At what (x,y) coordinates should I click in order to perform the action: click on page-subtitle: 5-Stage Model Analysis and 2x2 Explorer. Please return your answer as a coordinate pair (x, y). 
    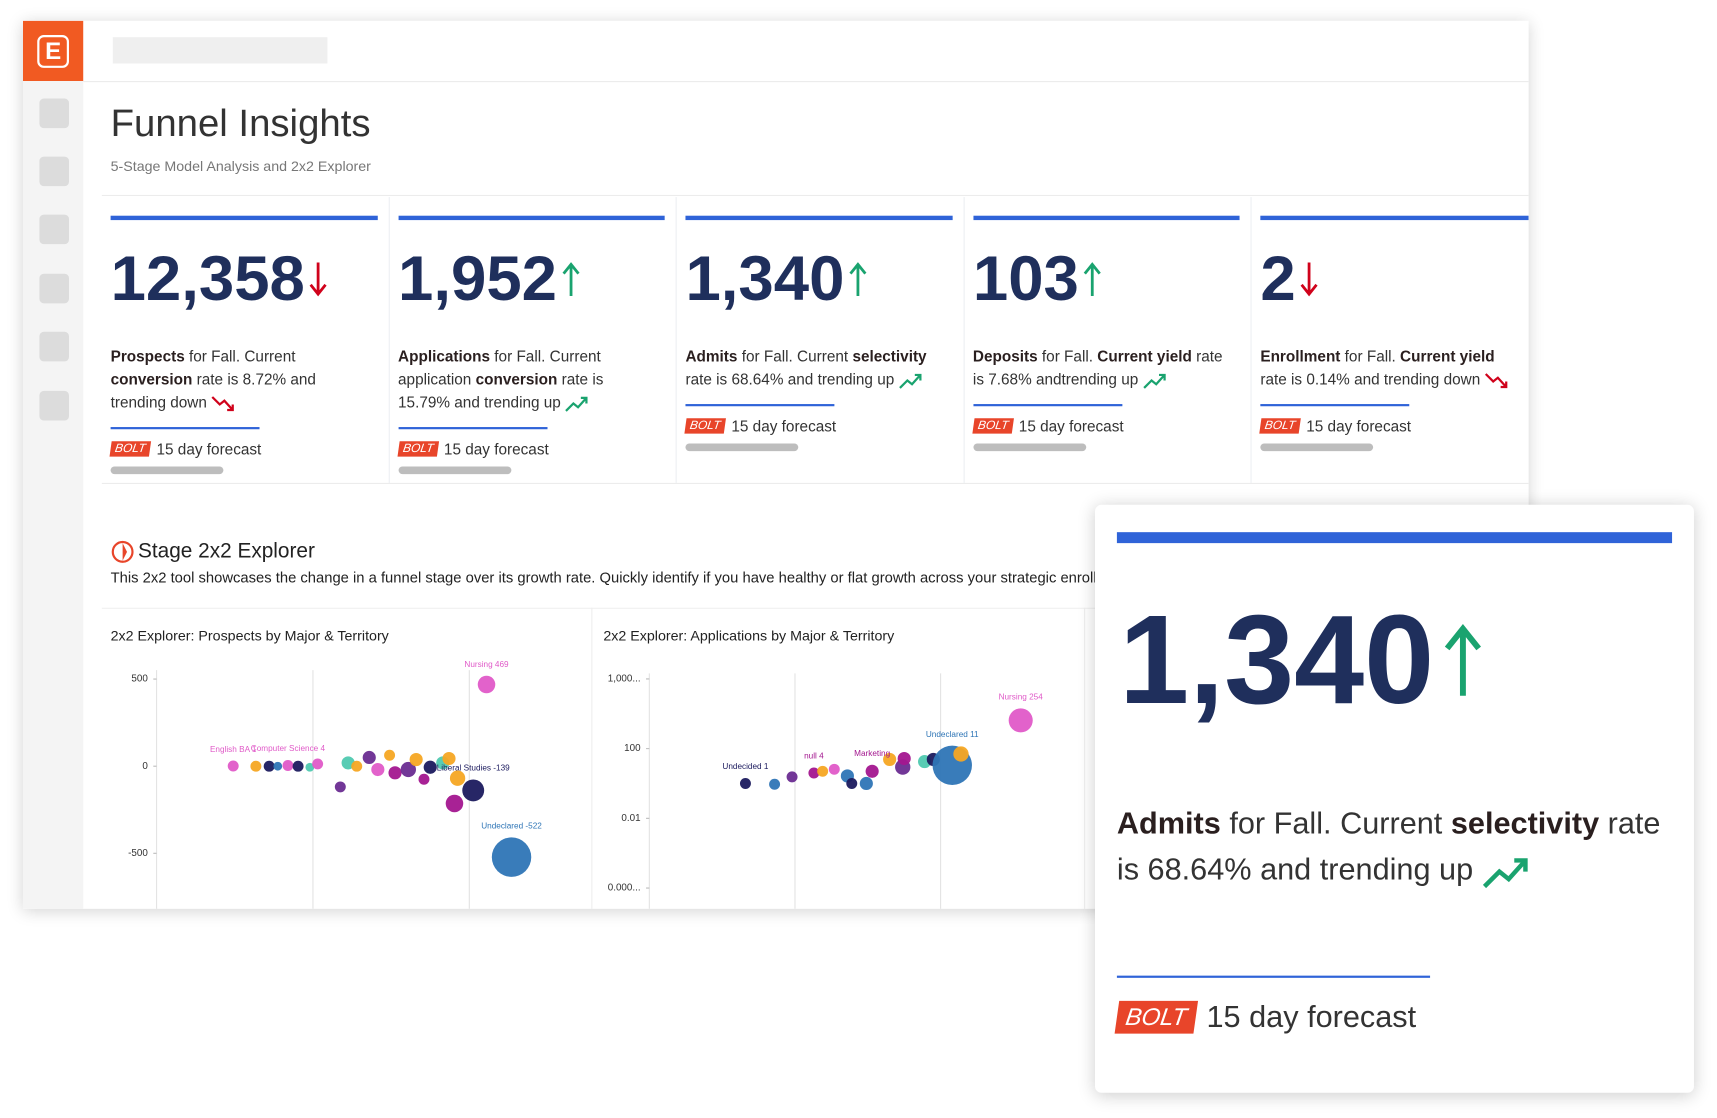
    Looking at the image, I should click on (240, 166).